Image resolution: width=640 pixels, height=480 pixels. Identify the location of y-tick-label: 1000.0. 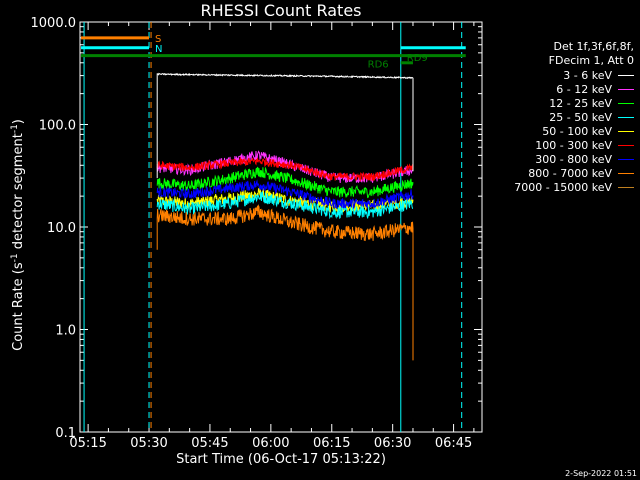
(54, 23).